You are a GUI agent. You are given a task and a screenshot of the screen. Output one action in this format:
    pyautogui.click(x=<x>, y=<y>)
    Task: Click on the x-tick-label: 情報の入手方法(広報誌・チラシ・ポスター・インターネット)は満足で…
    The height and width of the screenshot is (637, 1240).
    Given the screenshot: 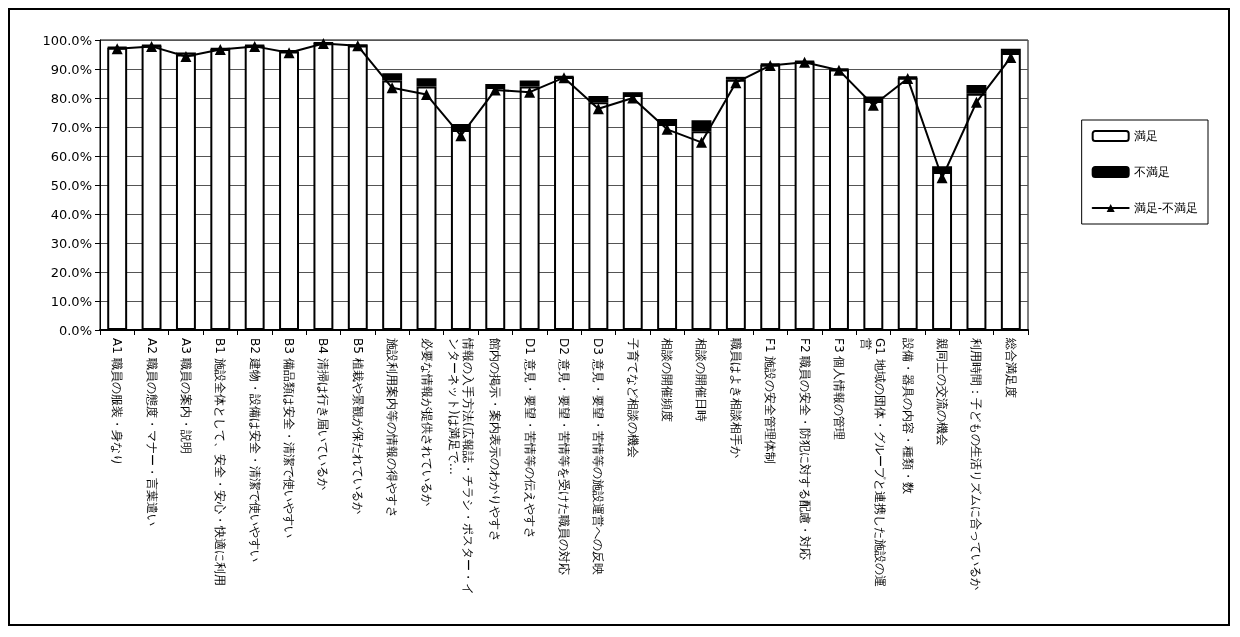 What is the action you would take?
    pyautogui.click(x=460, y=466)
    